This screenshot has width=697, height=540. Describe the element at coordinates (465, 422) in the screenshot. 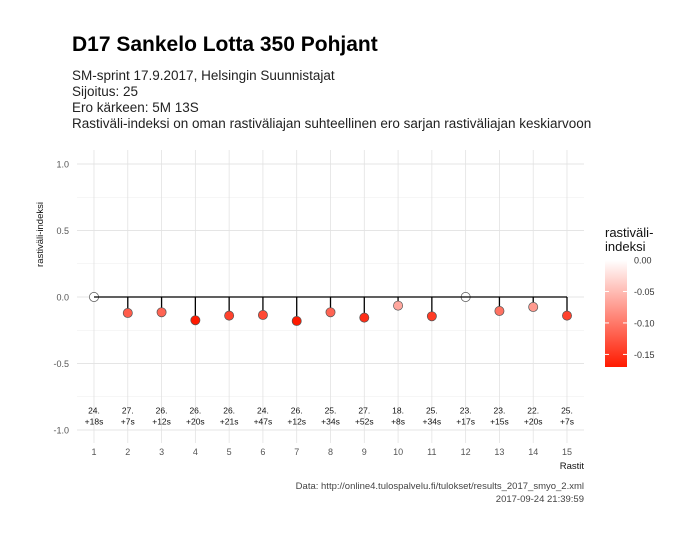

I see `diff-label: +17s` at that location.